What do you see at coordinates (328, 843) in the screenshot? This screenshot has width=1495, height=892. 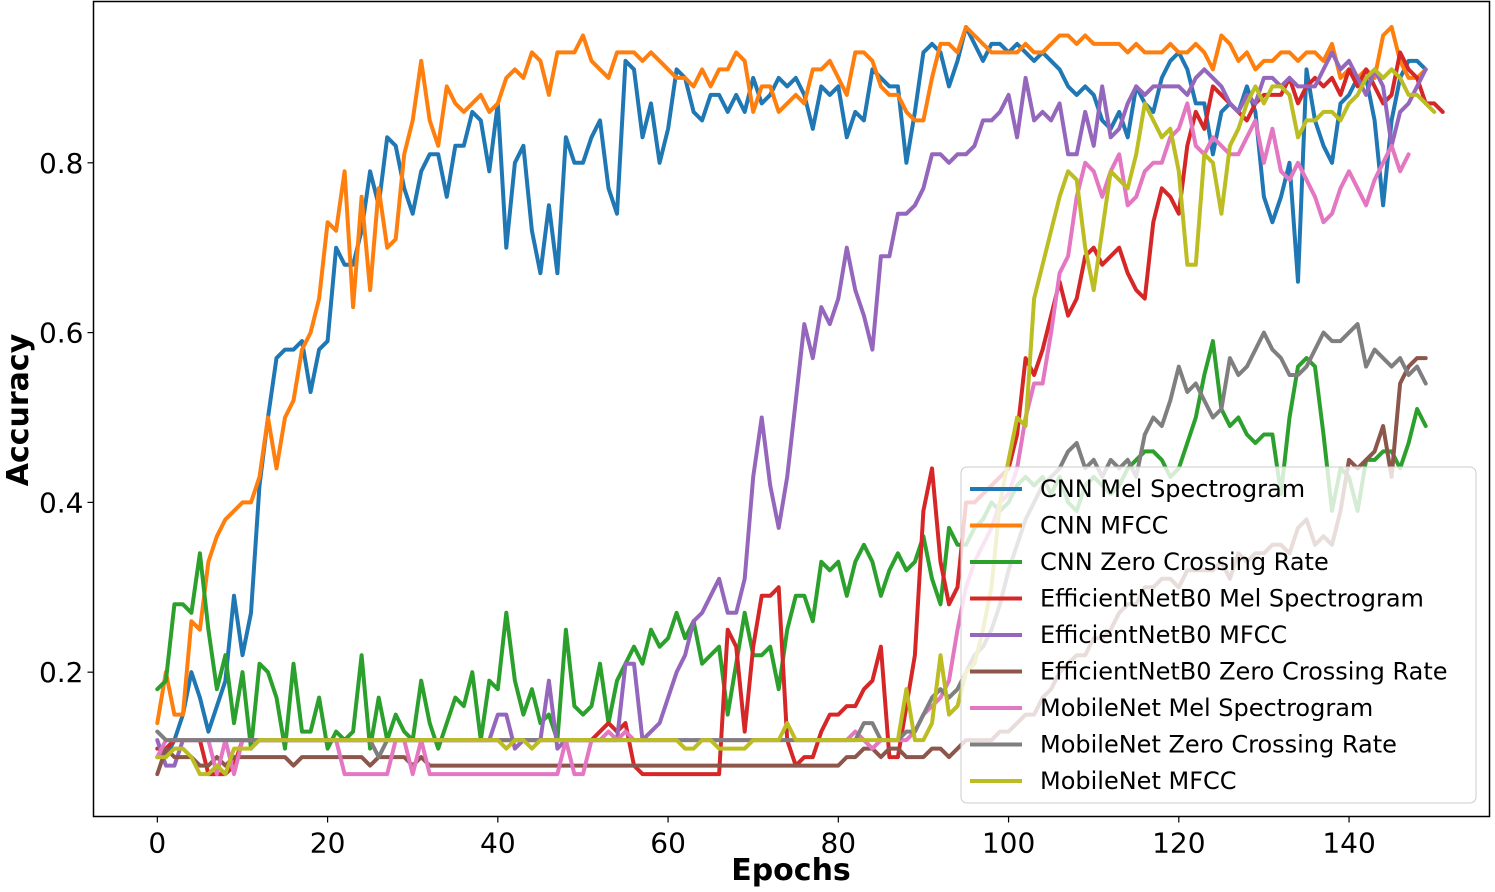 I see `x-tick-label: 20` at bounding box center [328, 843].